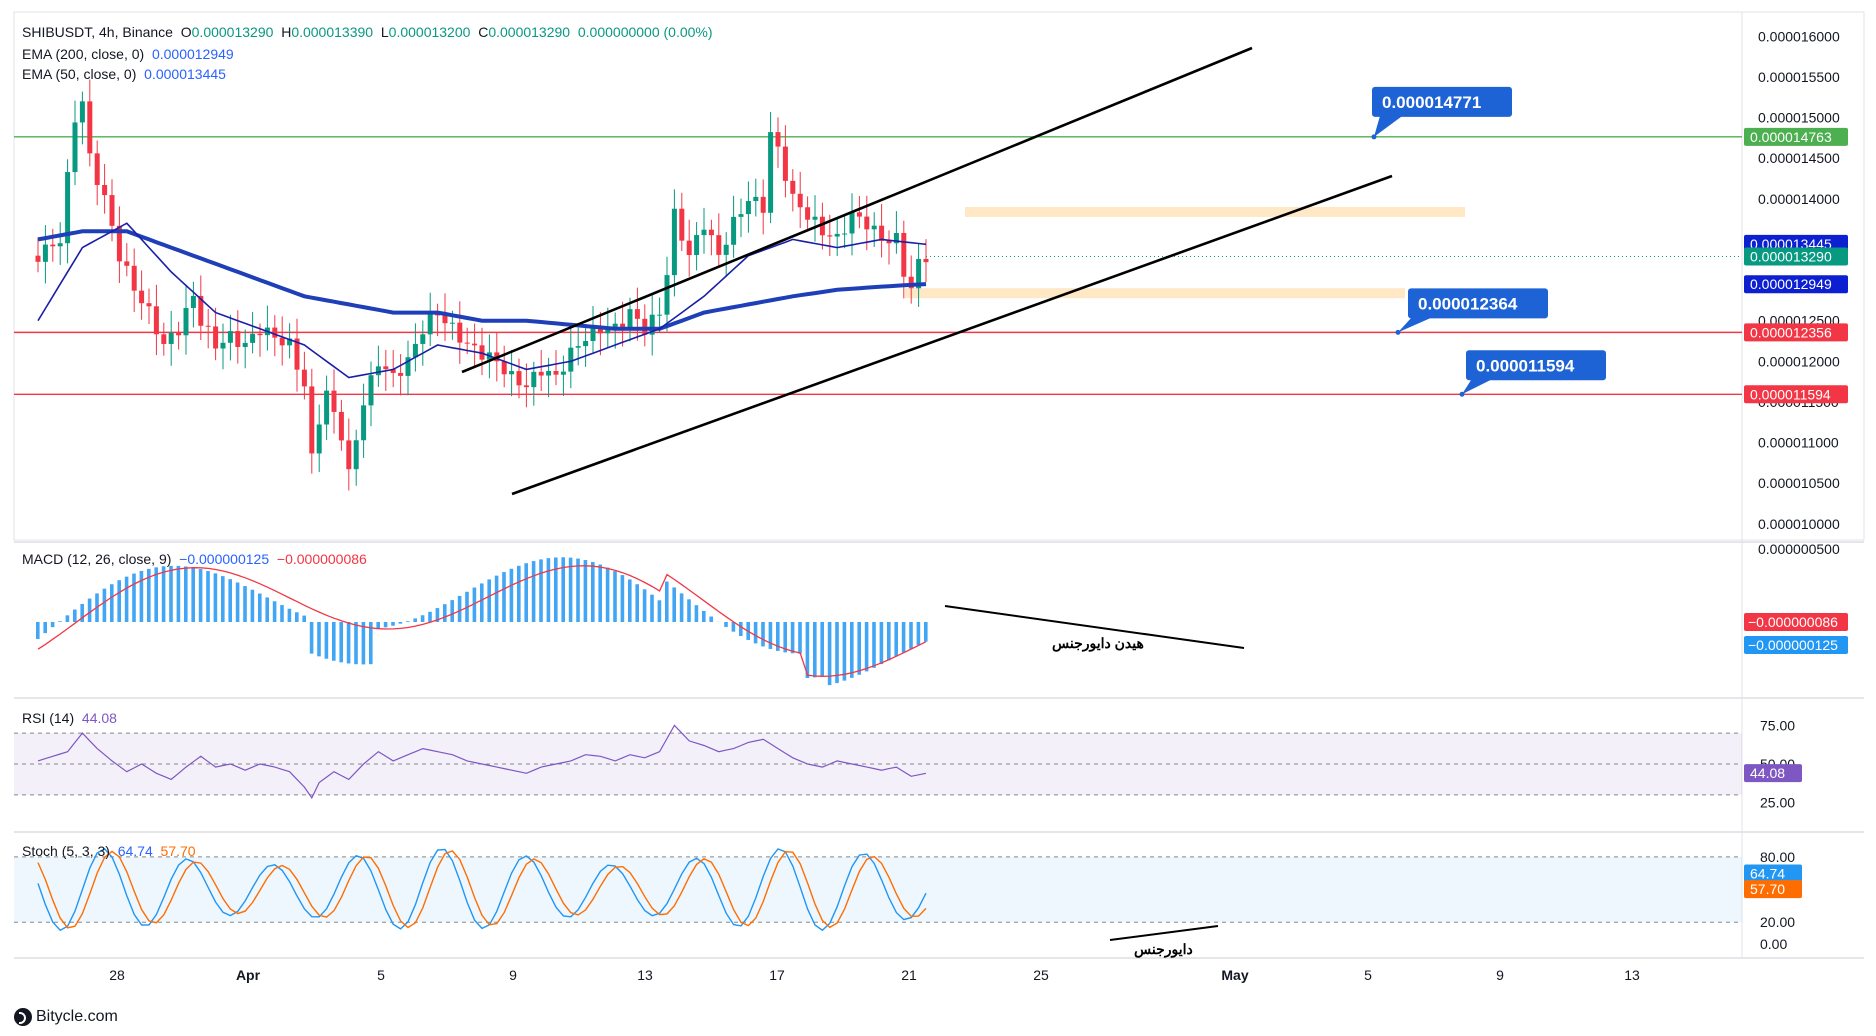  I want to click on brand-name: Bitycle.com, so click(77, 1016).